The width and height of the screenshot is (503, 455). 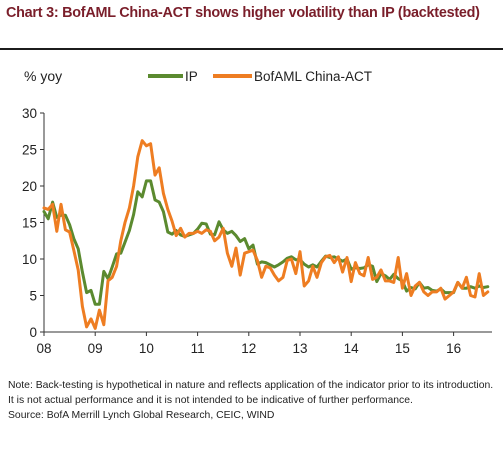 I want to click on x-tick-label: 11, so click(x=198, y=348).